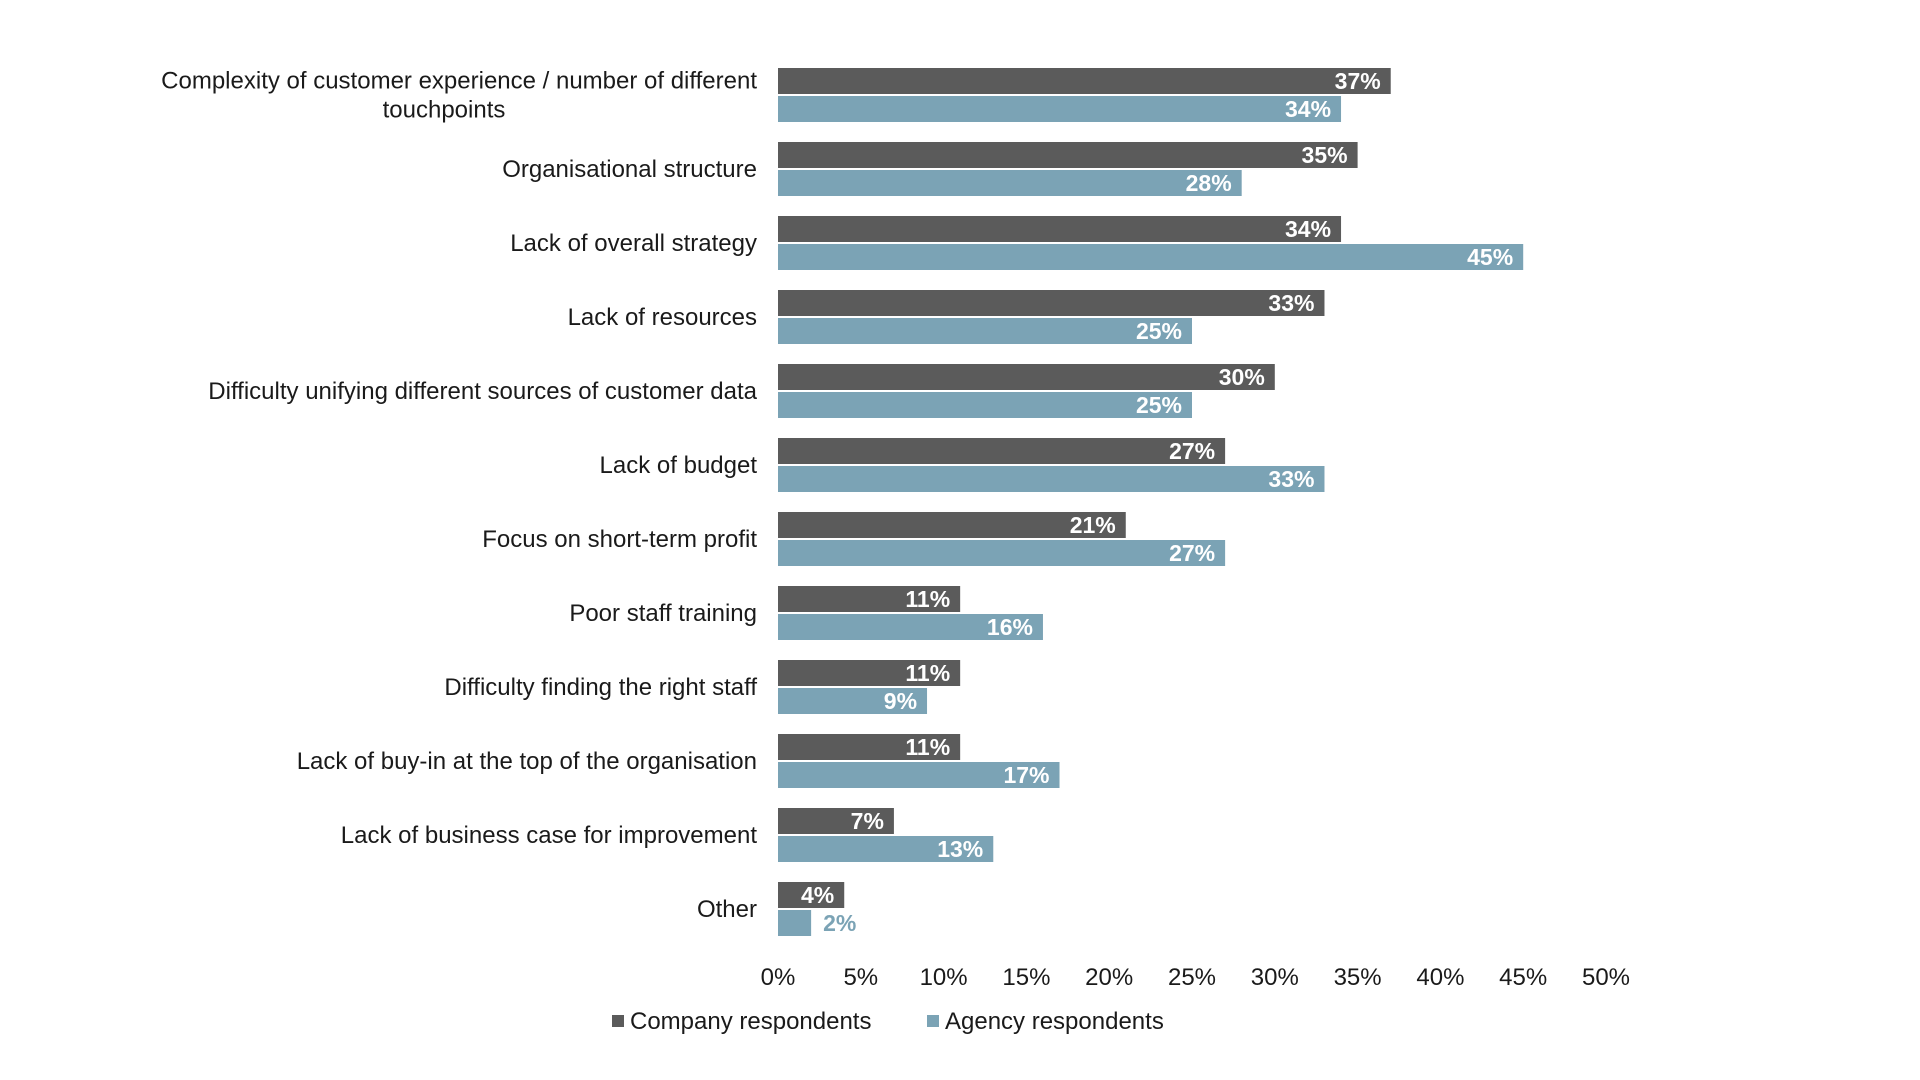 Image resolution: width=1920 pixels, height=1080 pixels. What do you see at coordinates (927, 599) in the screenshot?
I see `data-label-company-7: 11%` at bounding box center [927, 599].